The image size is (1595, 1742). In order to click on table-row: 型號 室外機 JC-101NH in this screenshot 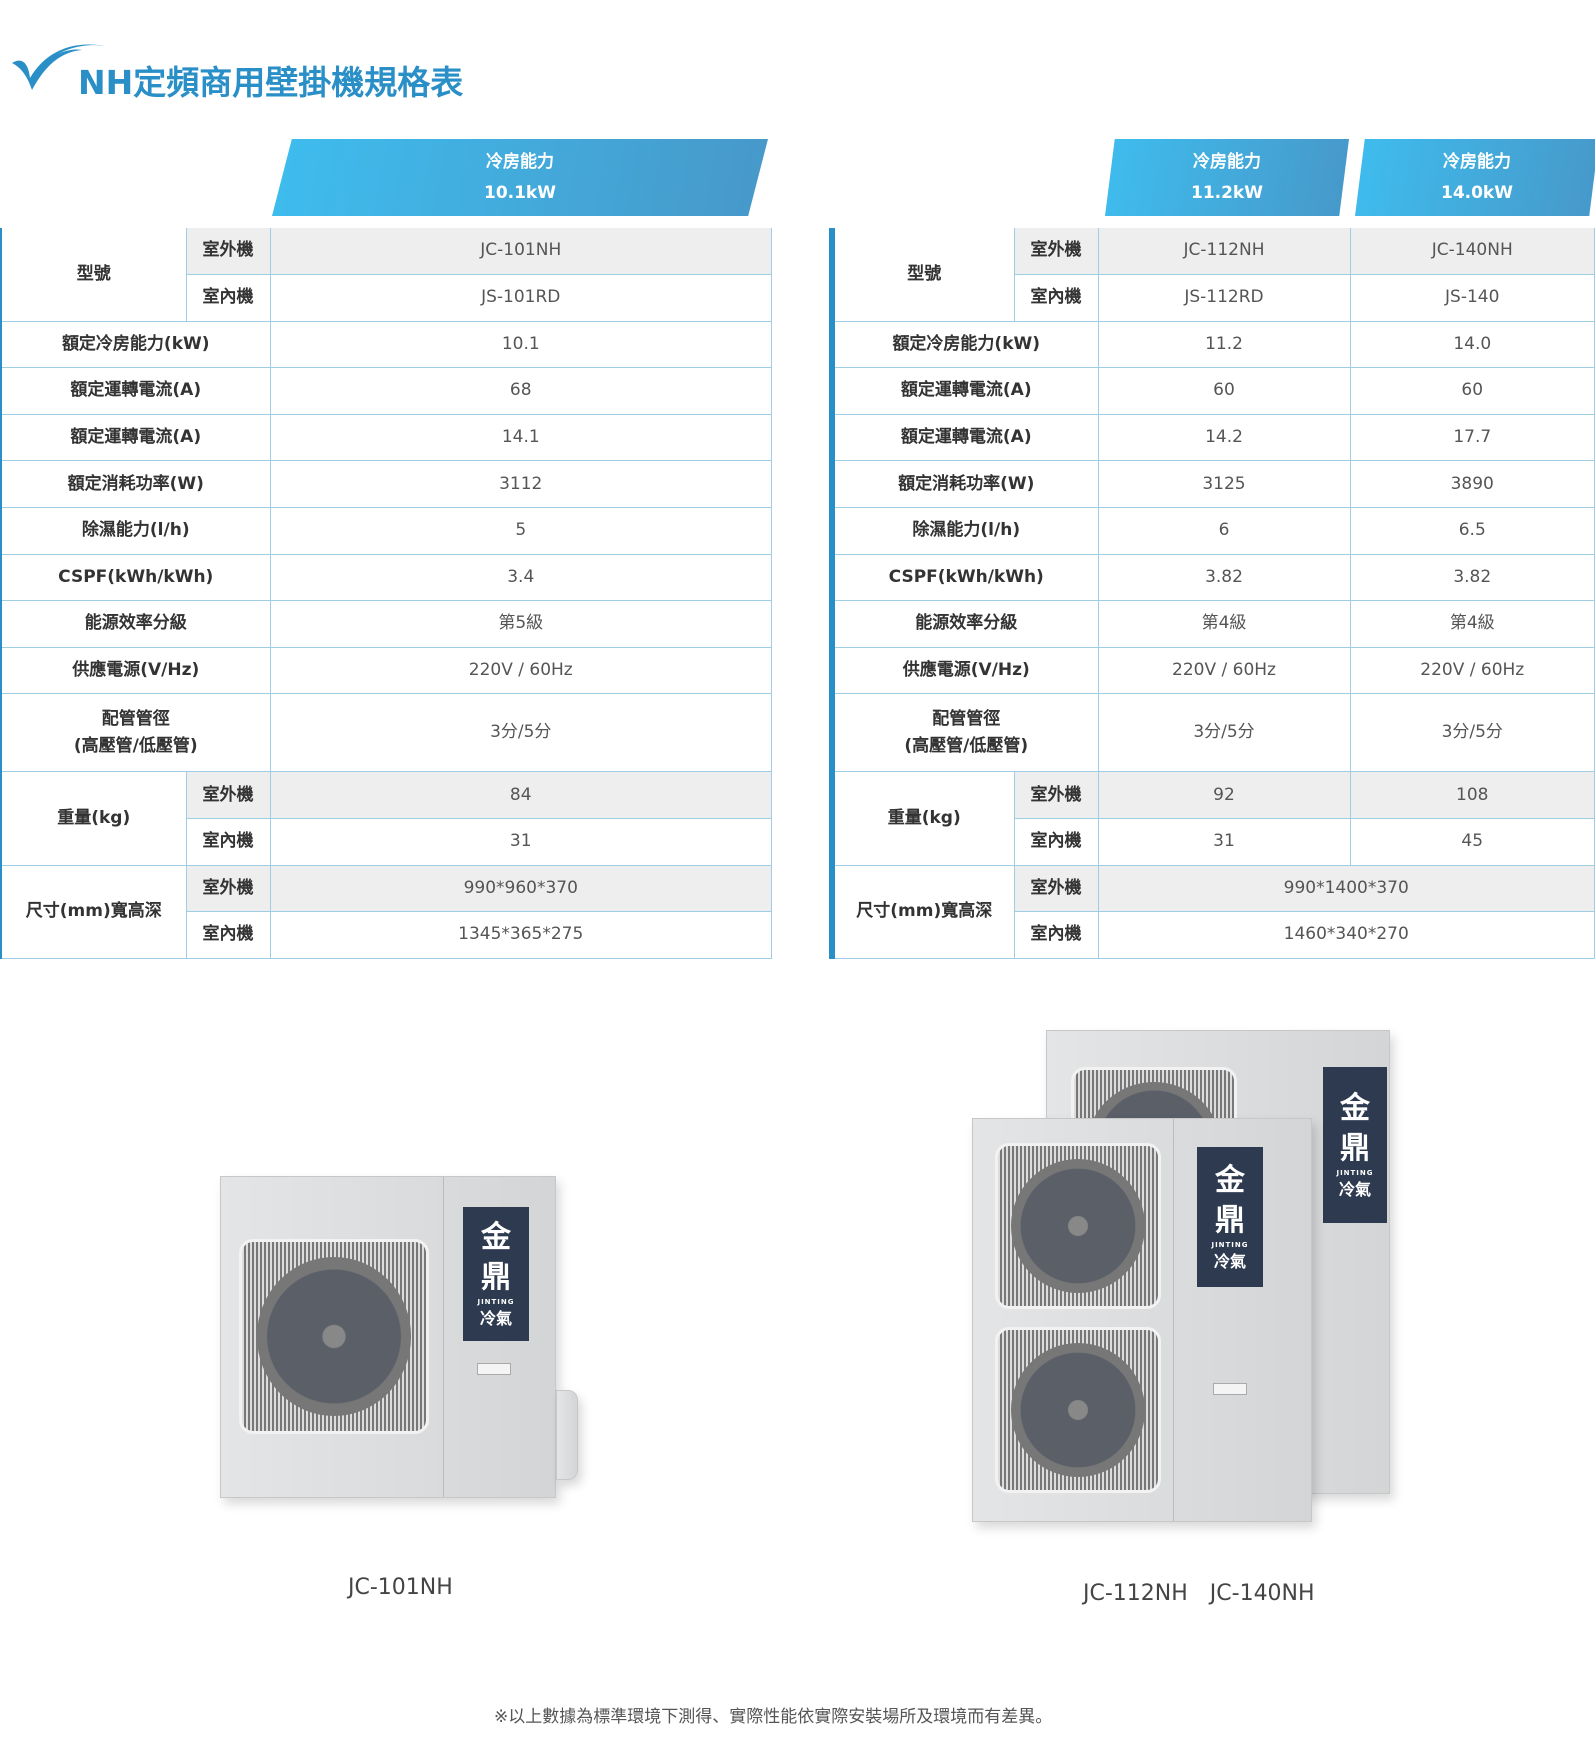, I will do `click(386, 275)`.